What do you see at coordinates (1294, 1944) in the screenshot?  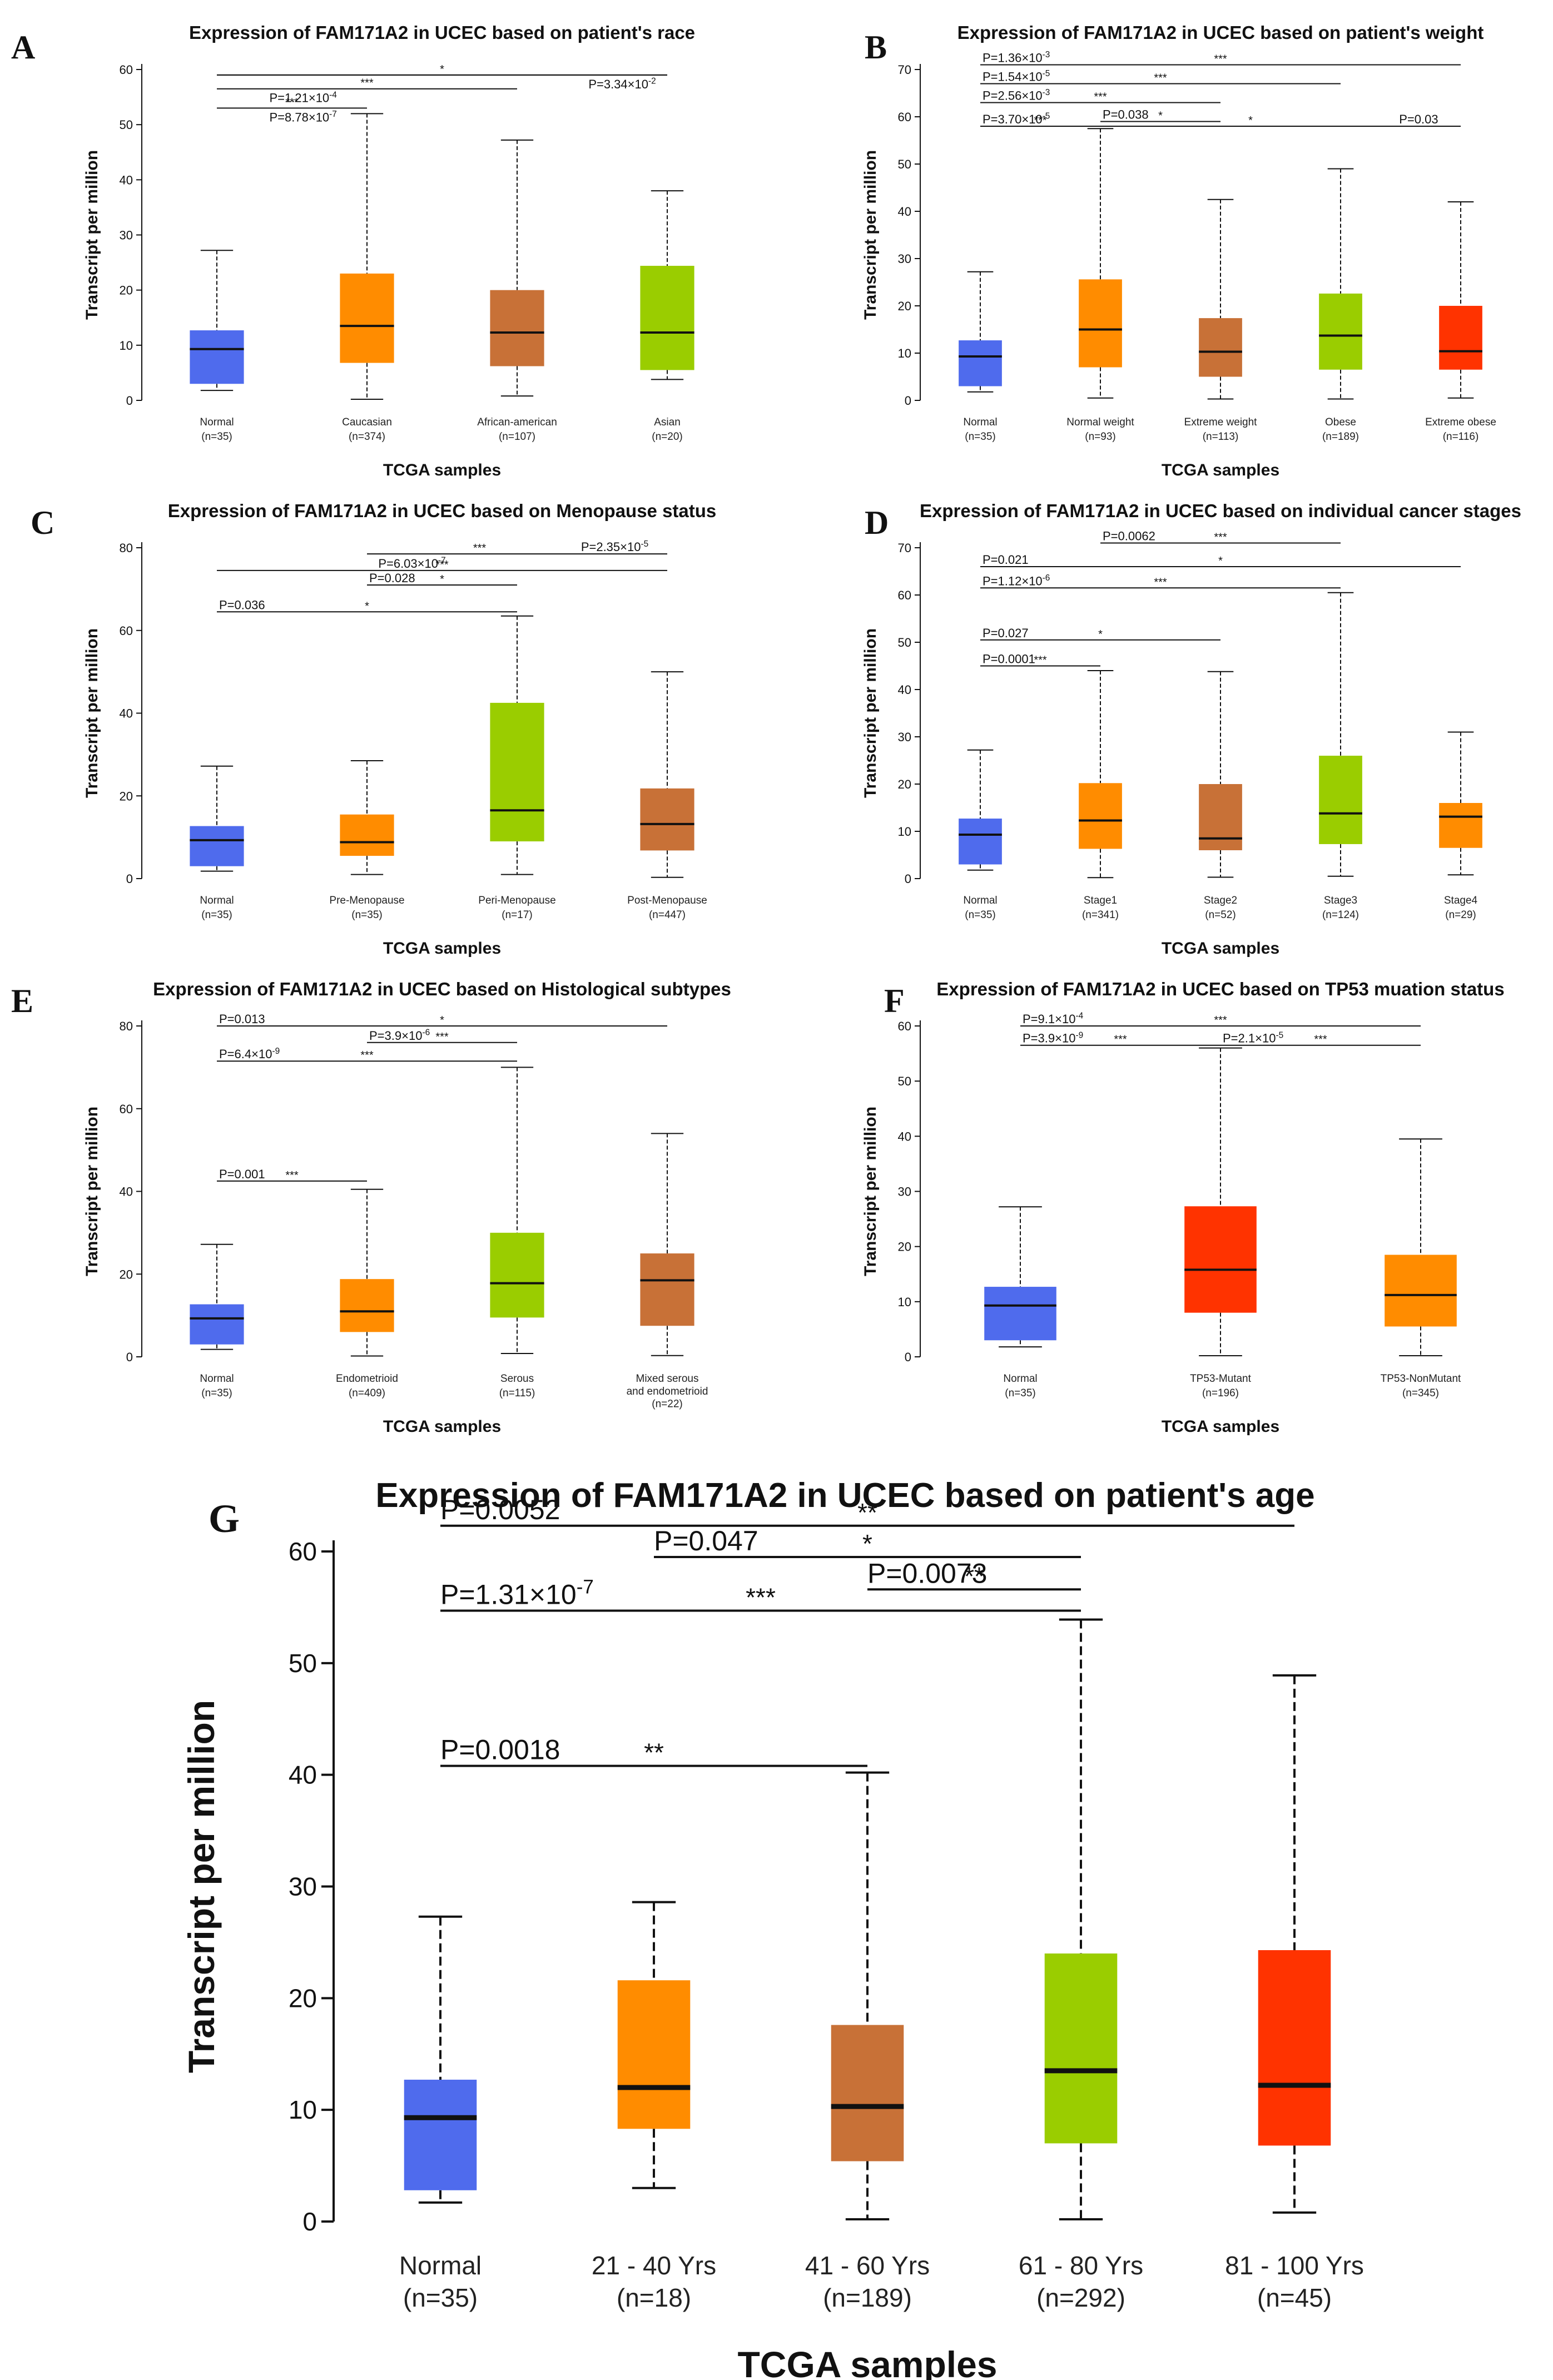 I see `box-group-81-100-yrs` at bounding box center [1294, 1944].